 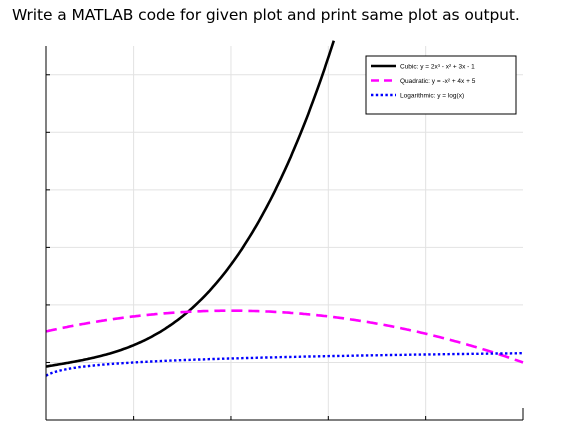 What do you see at coordinates (432, 96) in the screenshot?
I see `legend-label-log: Logarithmic: y = log(x)` at bounding box center [432, 96].